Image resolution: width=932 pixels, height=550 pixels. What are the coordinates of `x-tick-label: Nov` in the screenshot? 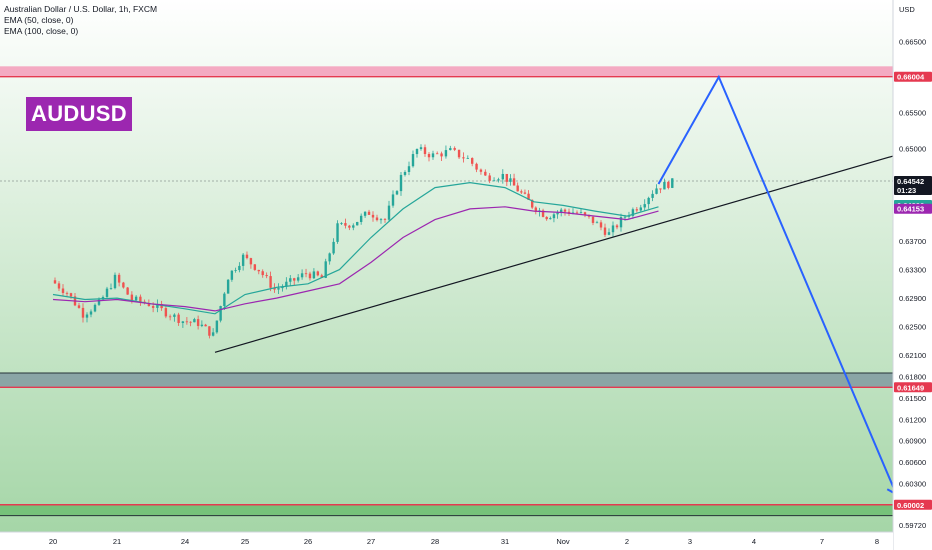 It's located at (563, 541).